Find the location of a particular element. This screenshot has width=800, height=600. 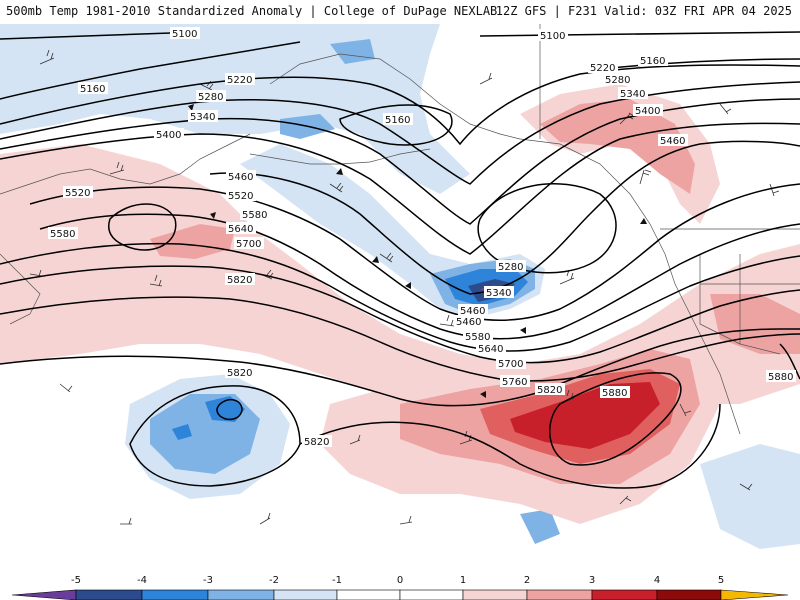

legend-tick-label: 2 is located at coordinates (527, 580).